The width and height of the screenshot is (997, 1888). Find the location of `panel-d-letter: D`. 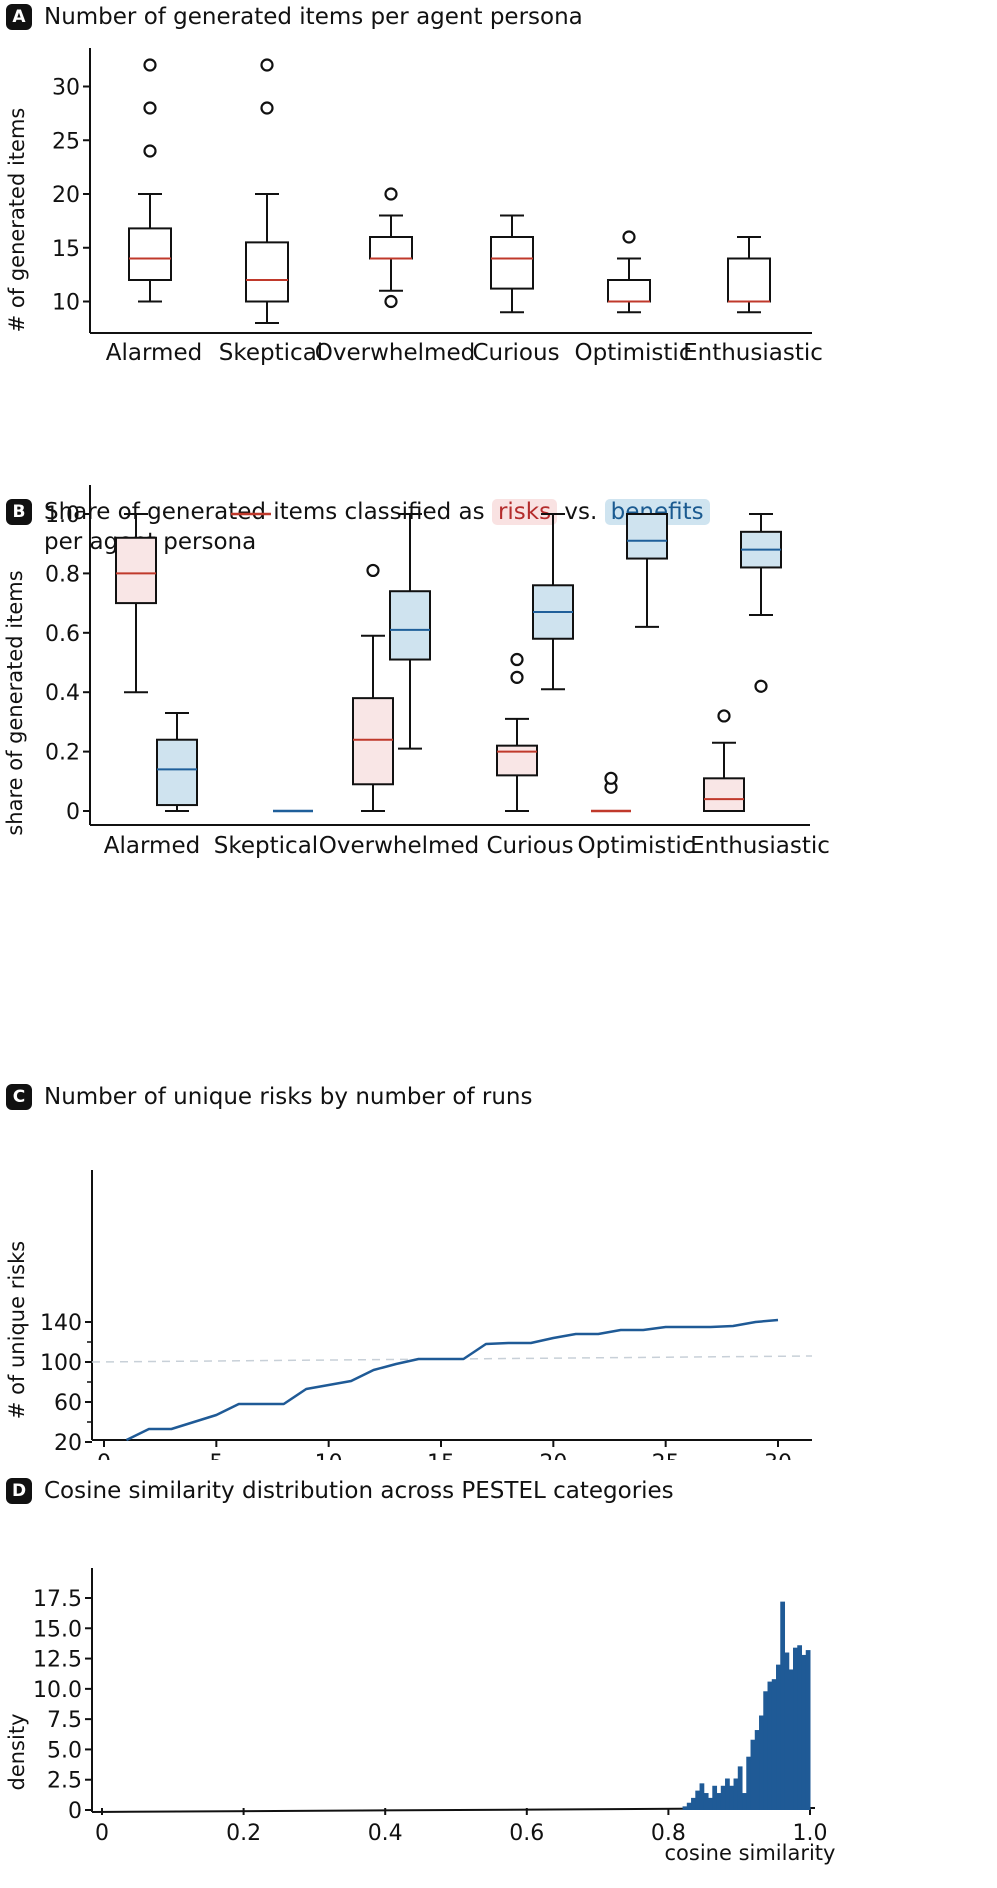

panel-d-letter: D is located at coordinates (19, 1491).